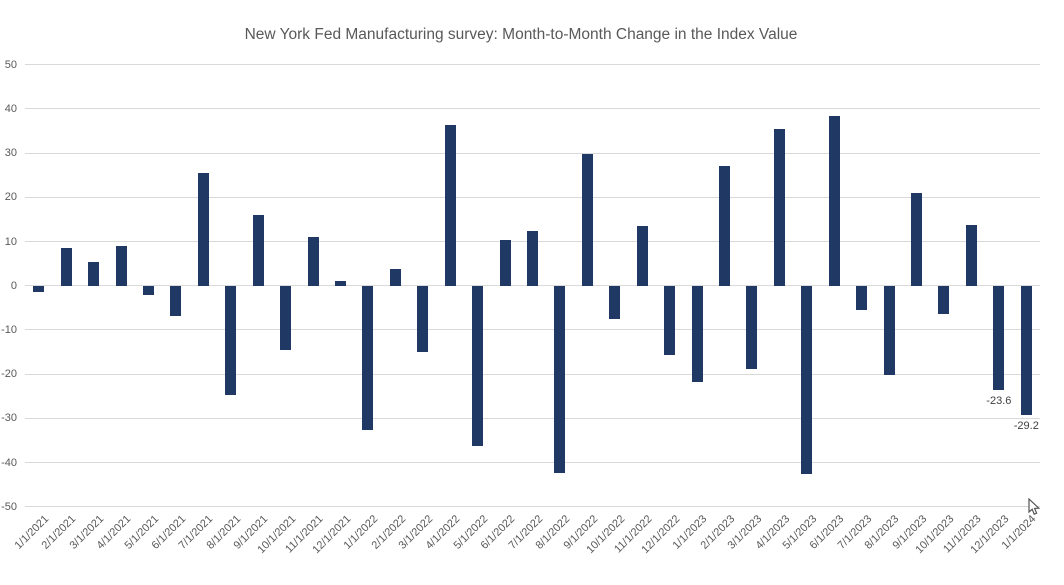  I want to click on y-axis-tick-label: 10, so click(10, 241).